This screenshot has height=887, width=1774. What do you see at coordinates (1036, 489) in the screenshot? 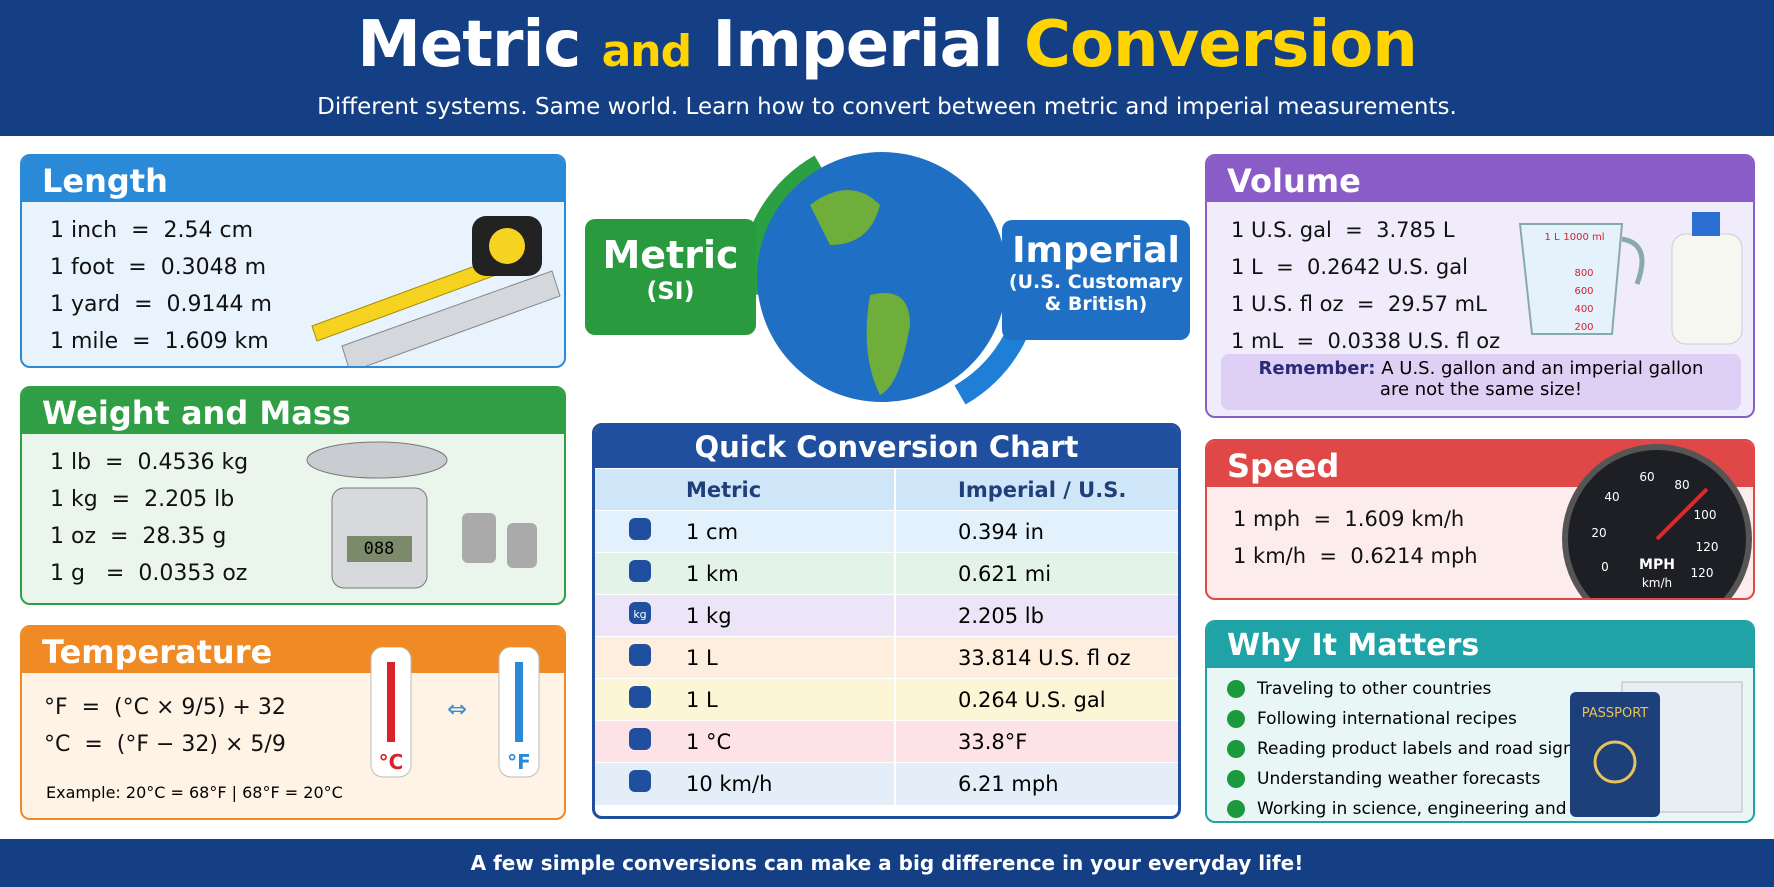
I see `column-header: Imperial / U.S.` at bounding box center [1036, 489].